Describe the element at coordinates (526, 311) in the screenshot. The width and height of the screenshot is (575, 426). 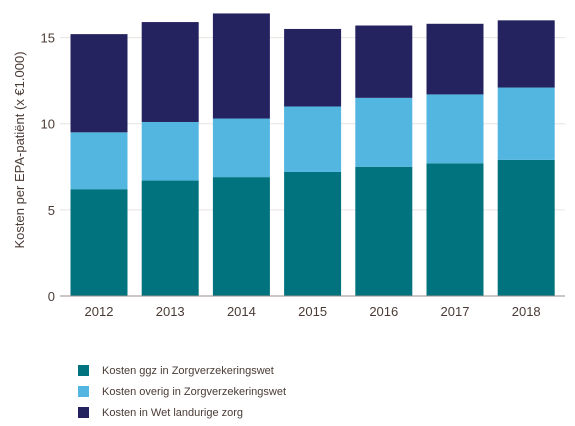
I see `x-tick-label: 2018` at that location.